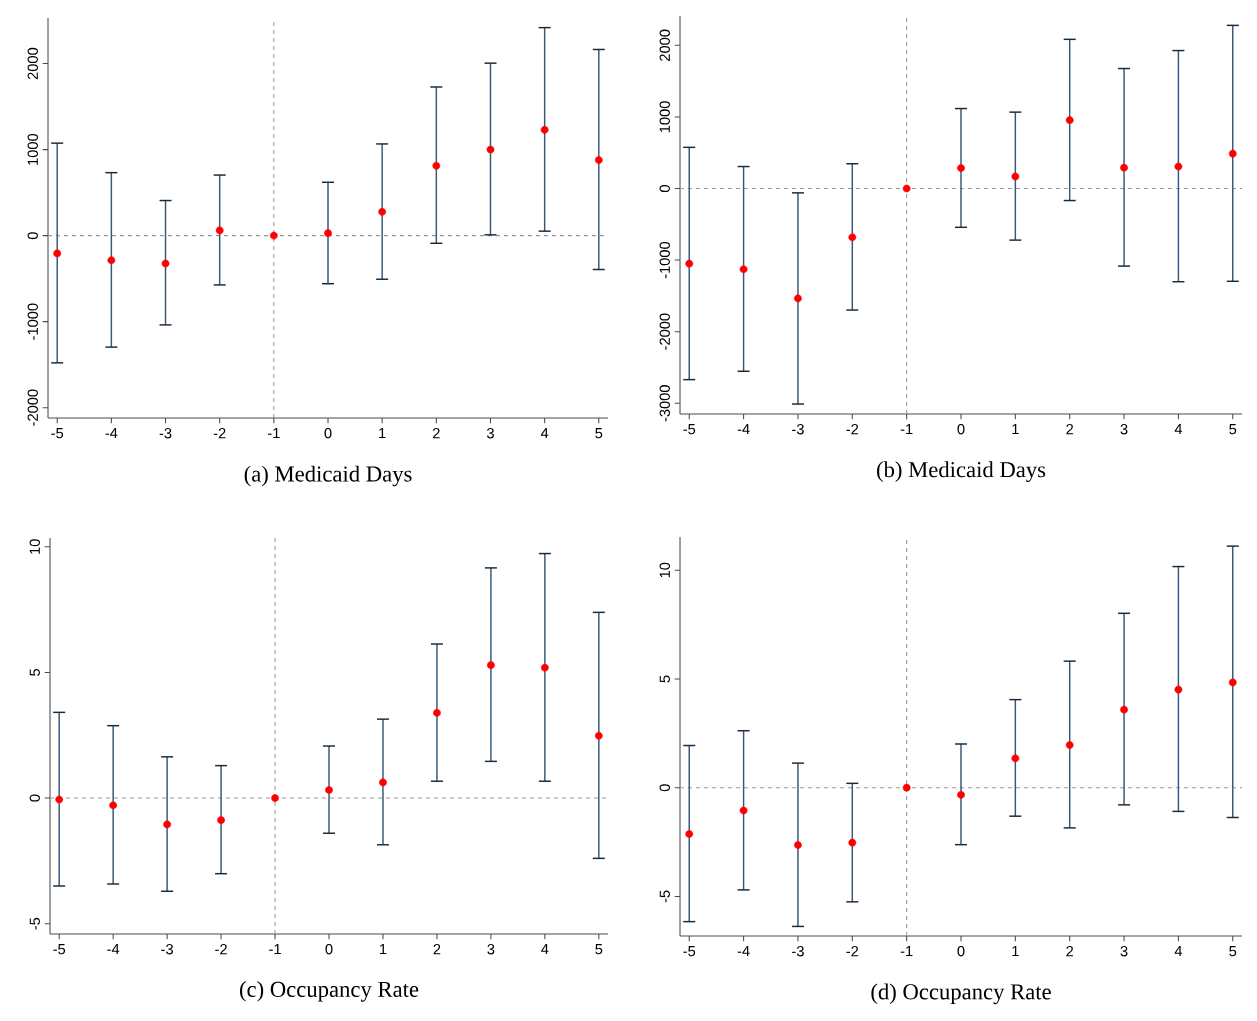 This screenshot has width=1257, height=1021. I want to click on text: (d) Occupancy Rate, so click(961, 994).